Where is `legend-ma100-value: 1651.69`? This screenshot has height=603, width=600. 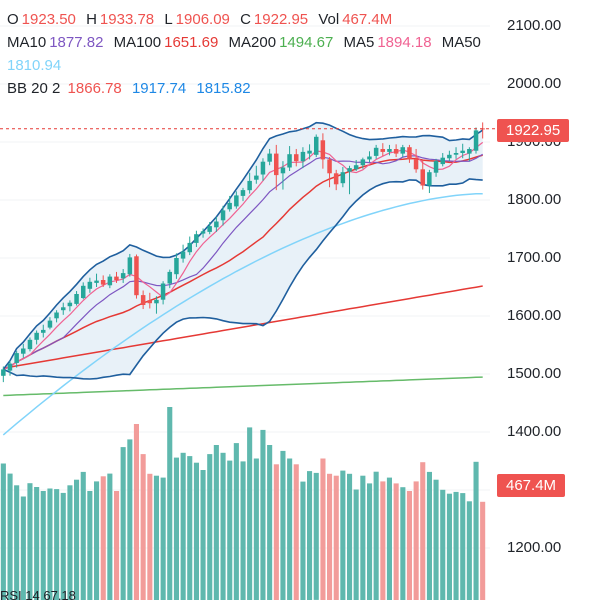 legend-ma100-value: 1651.69 is located at coordinates (191, 42).